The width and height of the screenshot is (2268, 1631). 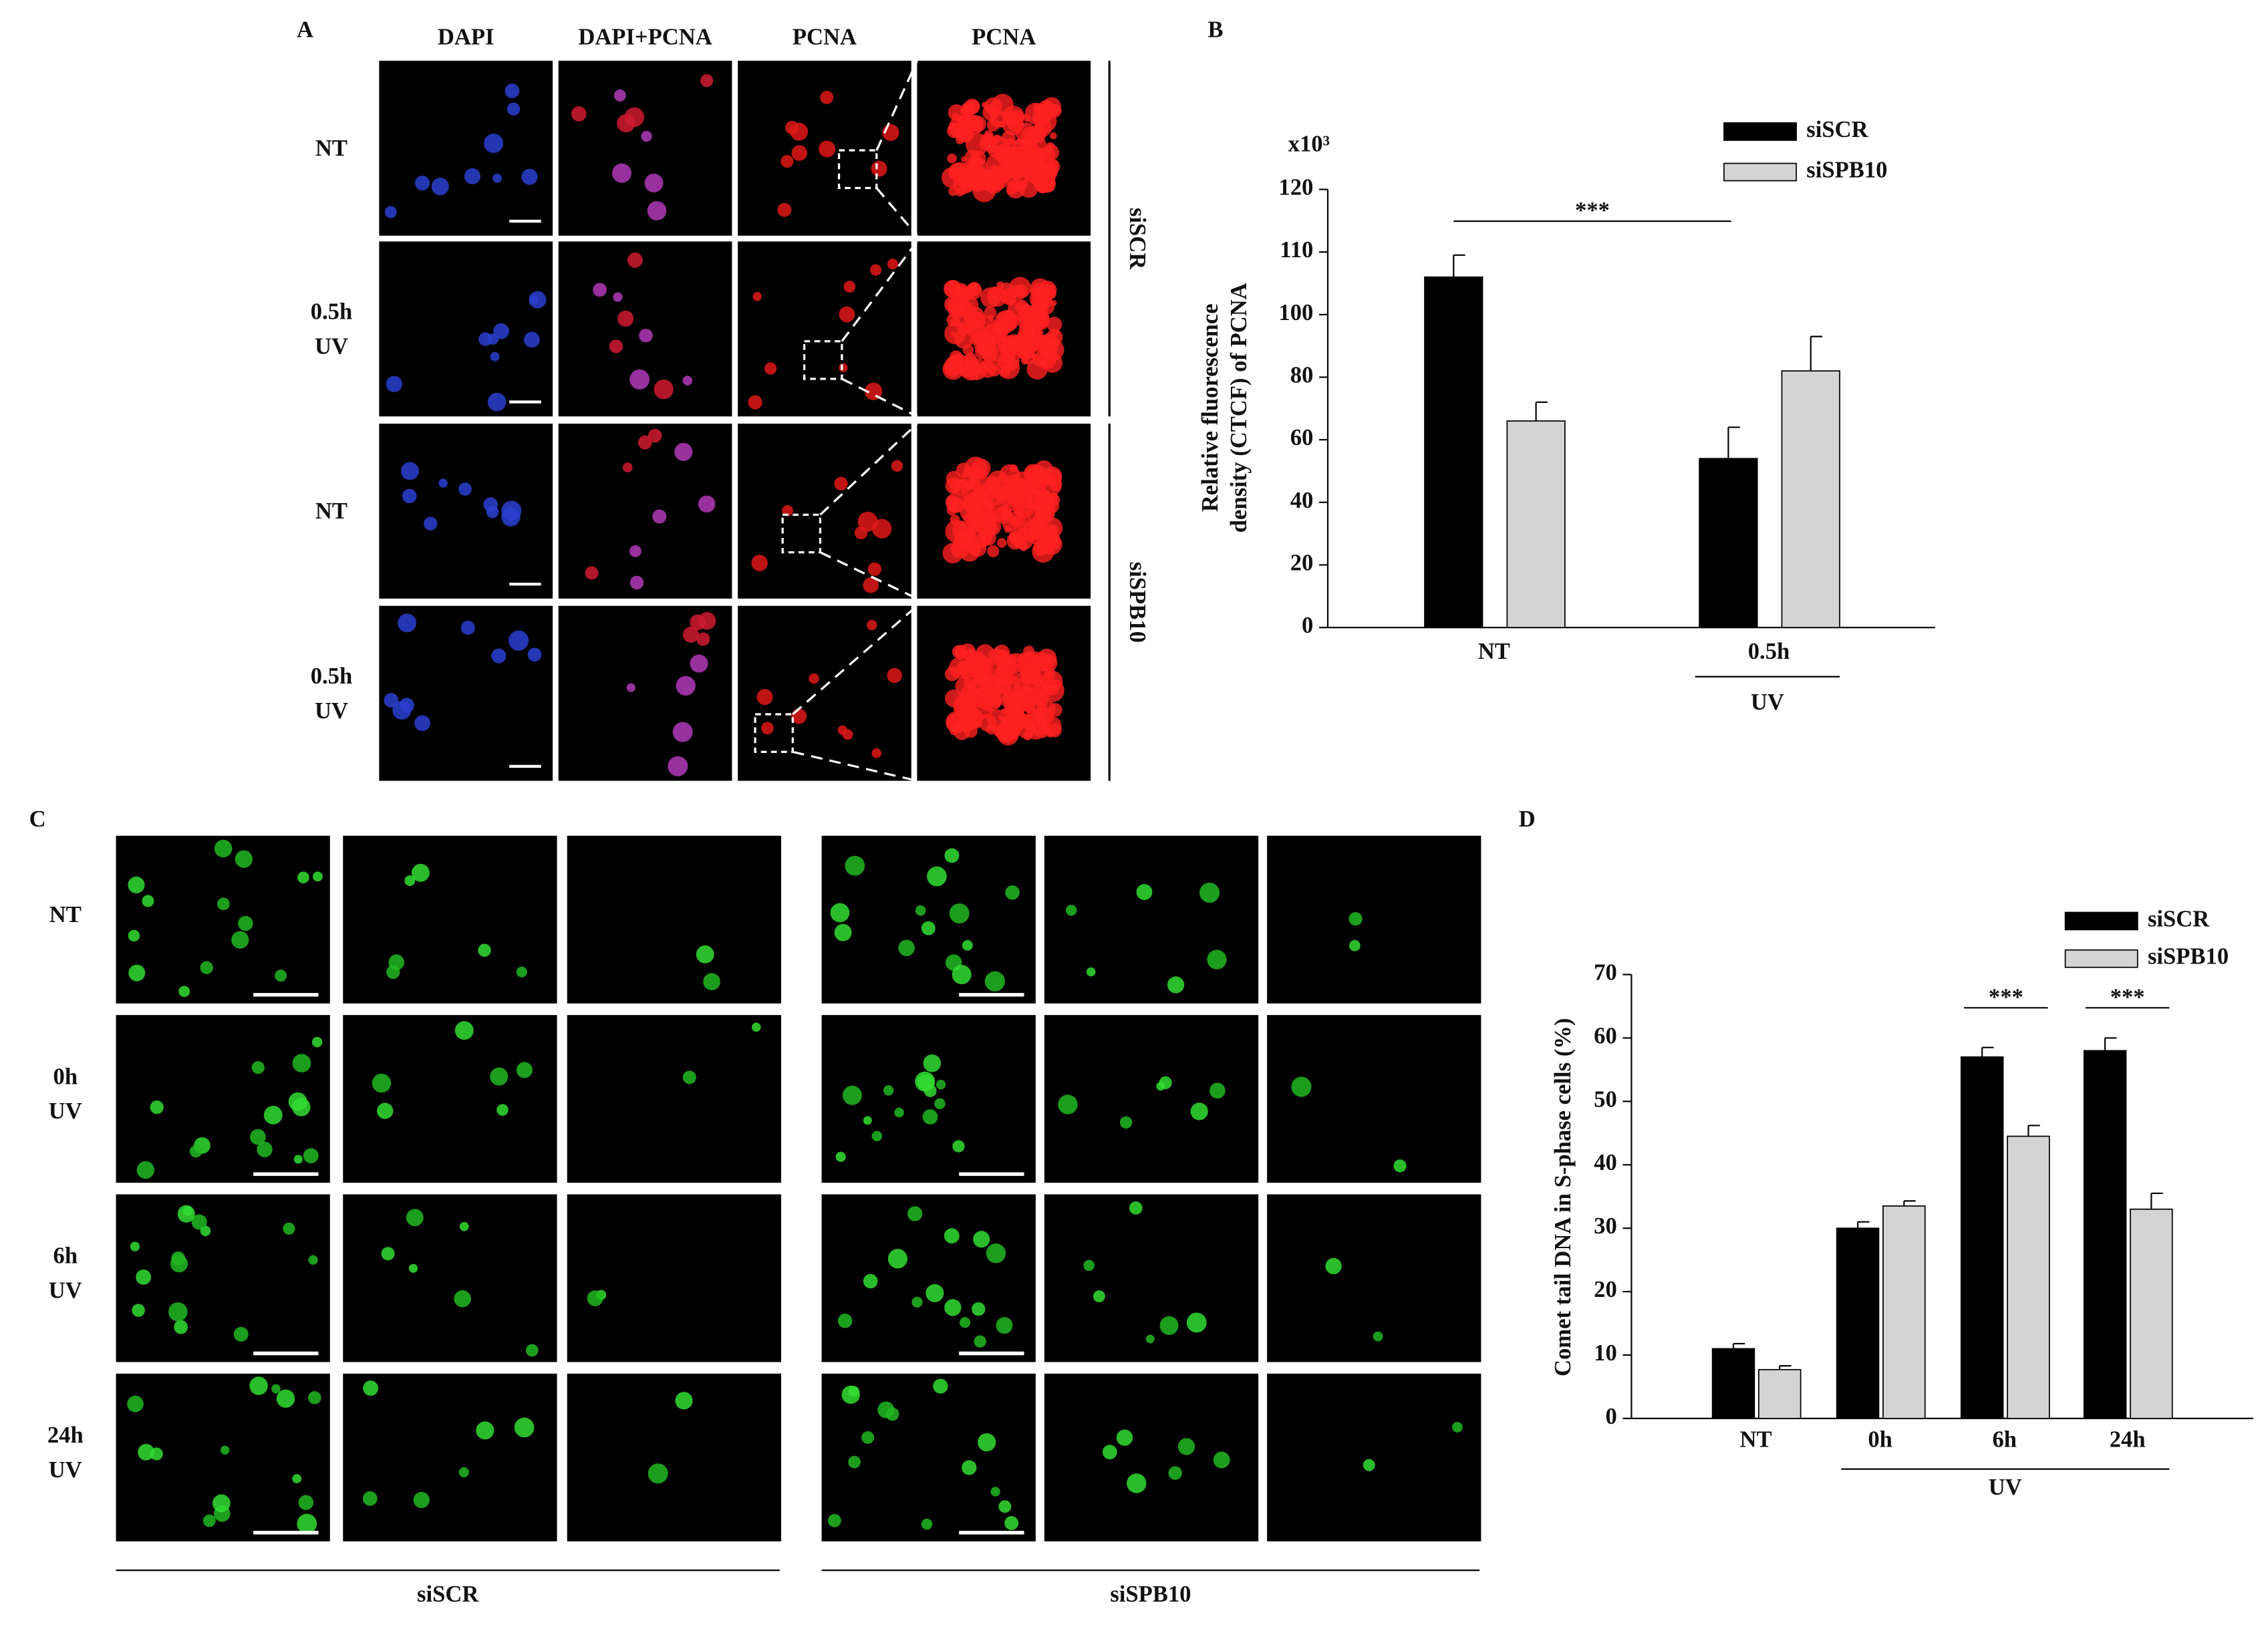 I want to click on group-label: UV, so click(x=2005, y=1487).